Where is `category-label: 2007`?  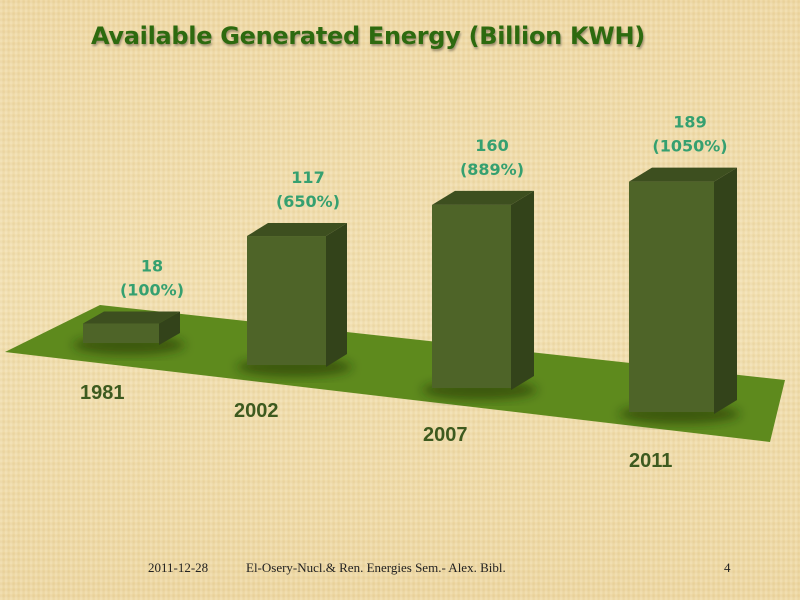
category-label: 2007 is located at coordinates (445, 435).